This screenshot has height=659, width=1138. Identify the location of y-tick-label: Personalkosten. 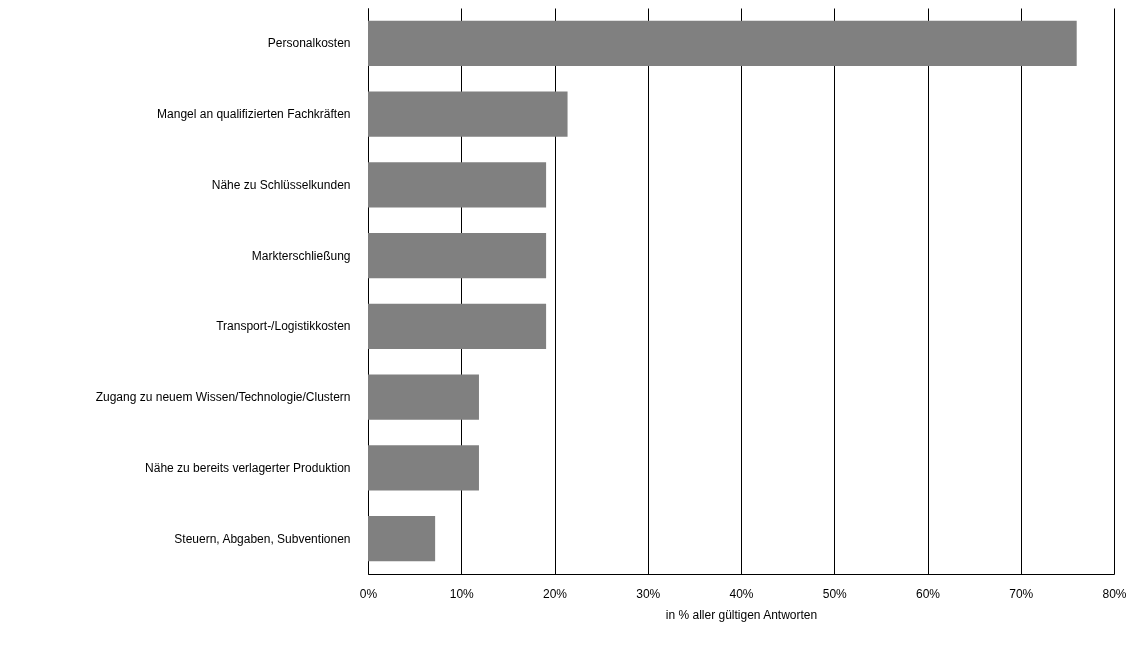
(309, 43).